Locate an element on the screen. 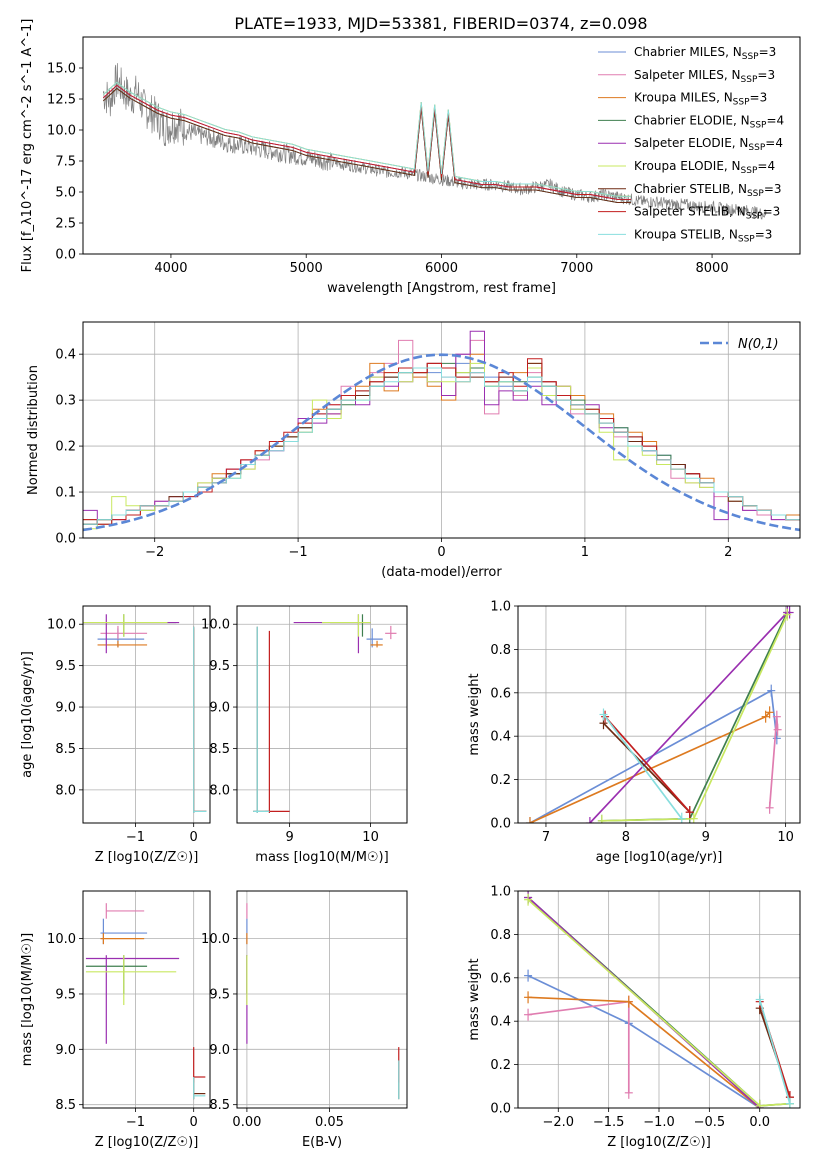 This screenshot has height=1170, width=819. age-vs-mass-plot-area is located at coordinates (325, 714).